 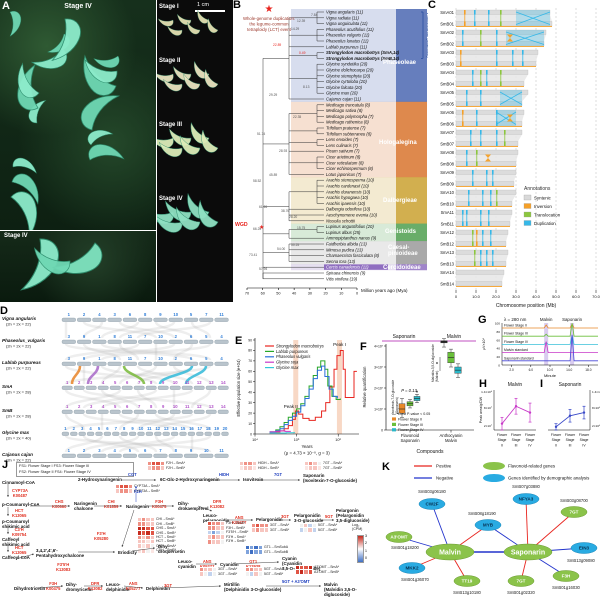 I want to click on species-ploidy: (2n = 2x = 22), so click(x=19, y=346).